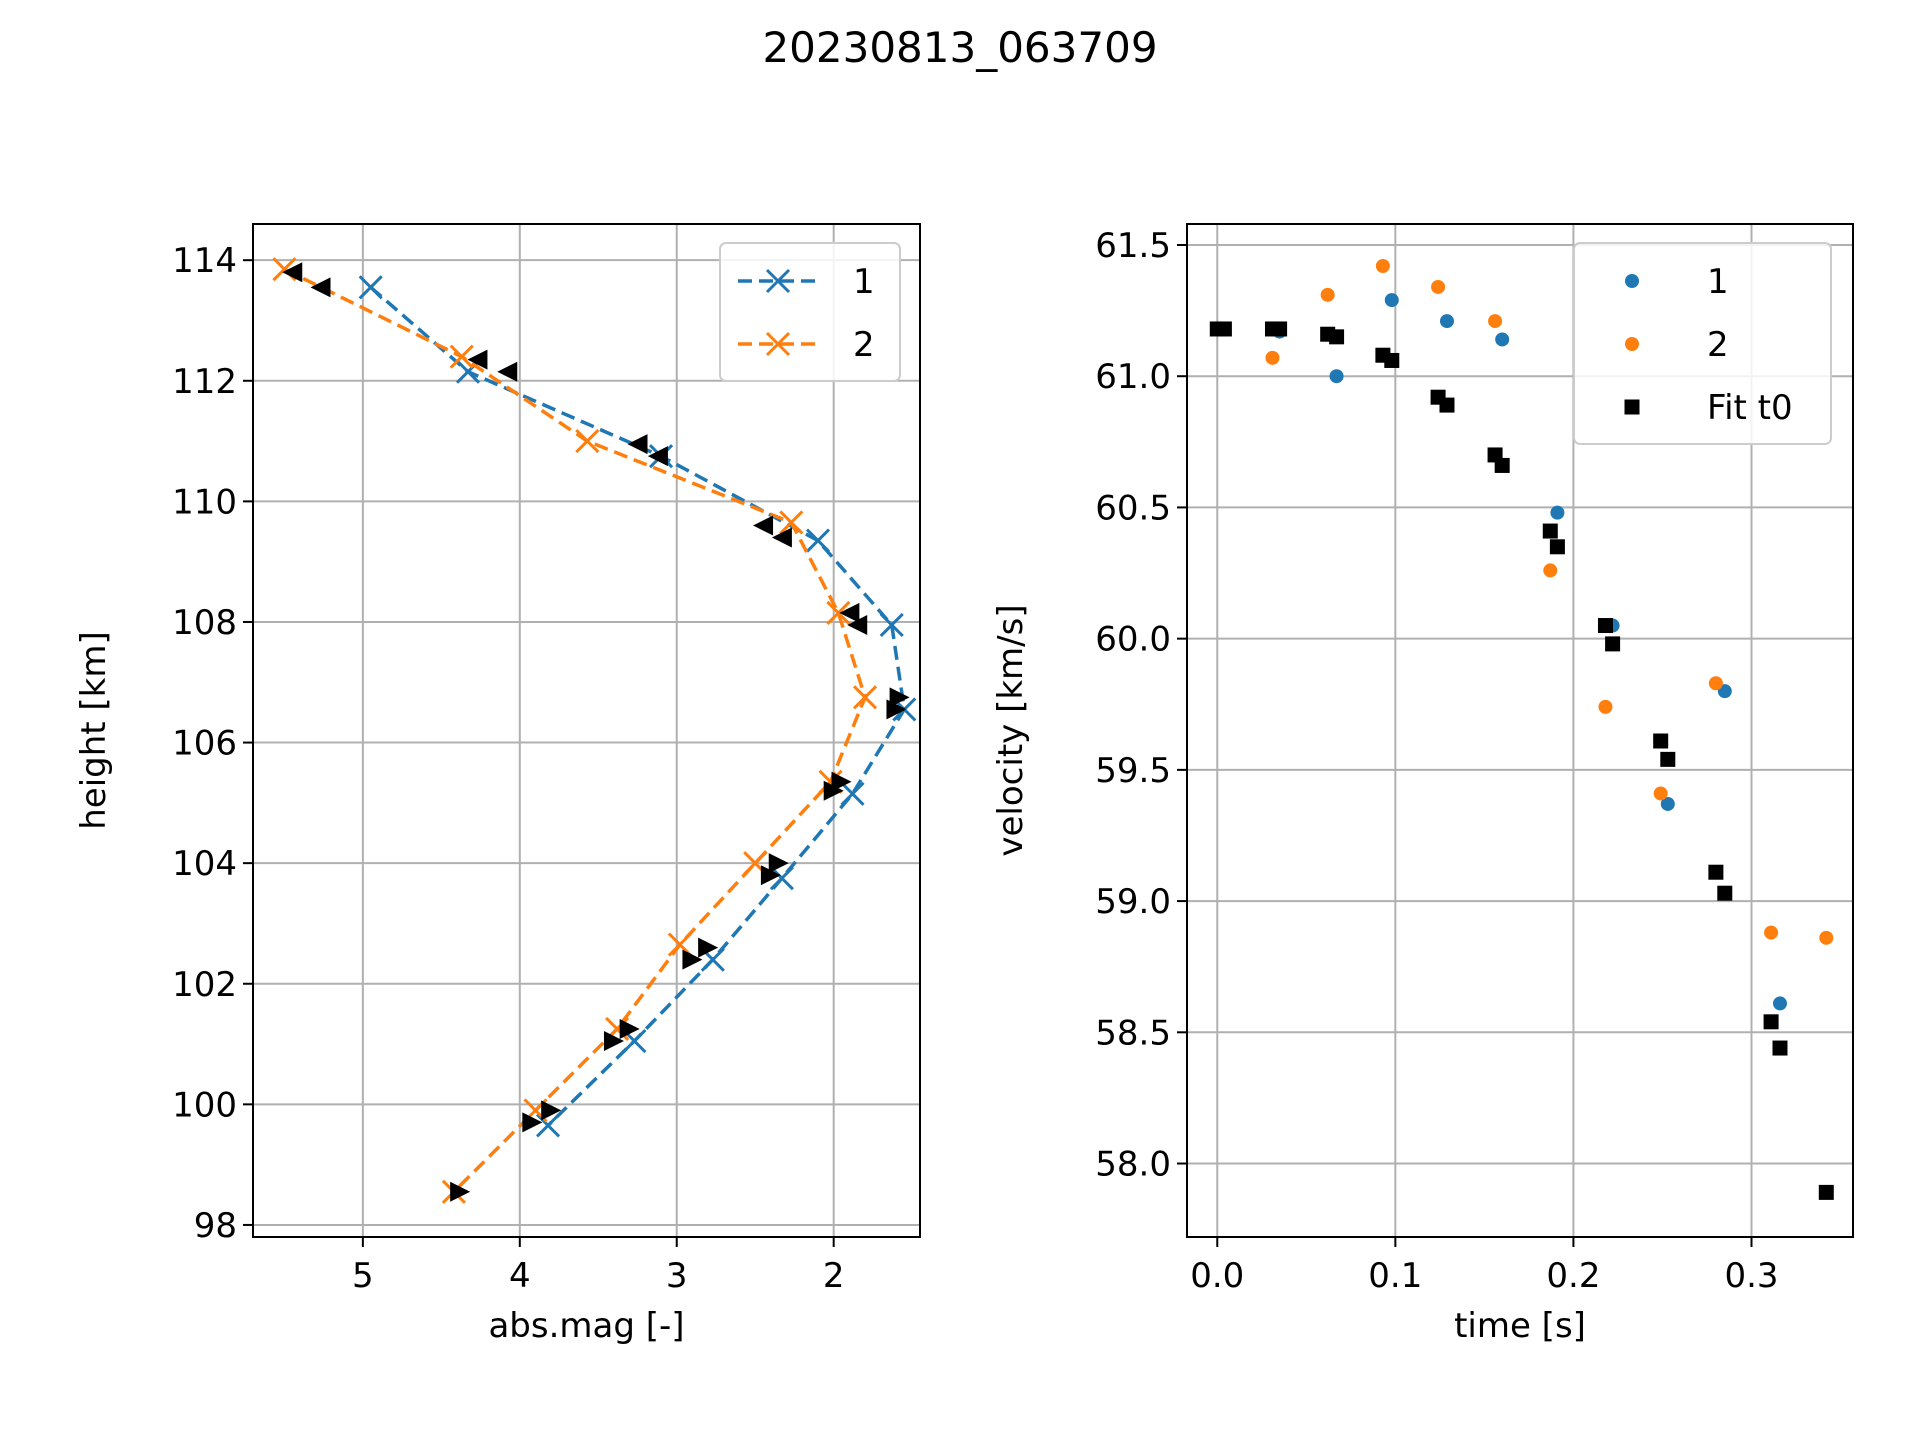 Image resolution: width=1920 pixels, height=1440 pixels. I want to click on y-tick-label: 59.5, so click(1133, 771).